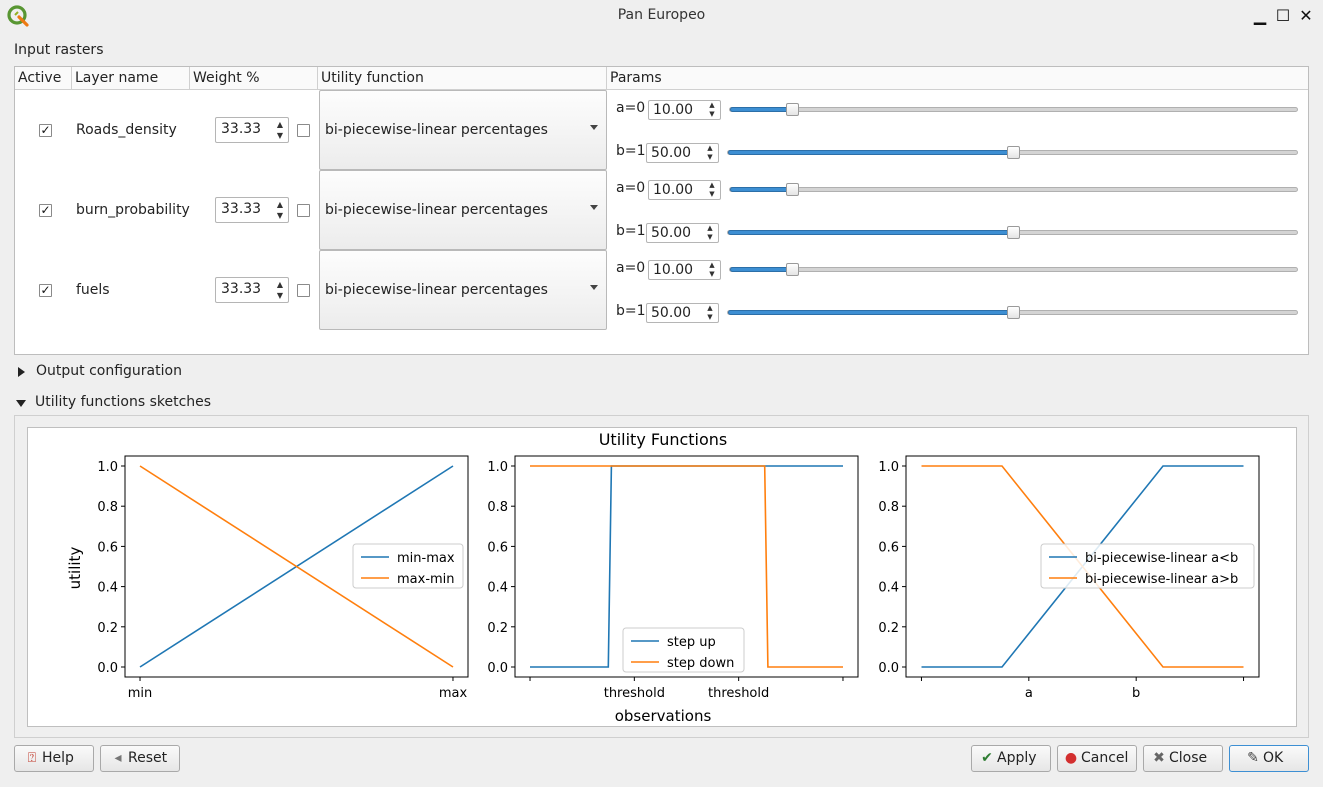 The height and width of the screenshot is (787, 1323). Describe the element at coordinates (75, 568) in the screenshot. I see `y-axis-label: utility` at that location.